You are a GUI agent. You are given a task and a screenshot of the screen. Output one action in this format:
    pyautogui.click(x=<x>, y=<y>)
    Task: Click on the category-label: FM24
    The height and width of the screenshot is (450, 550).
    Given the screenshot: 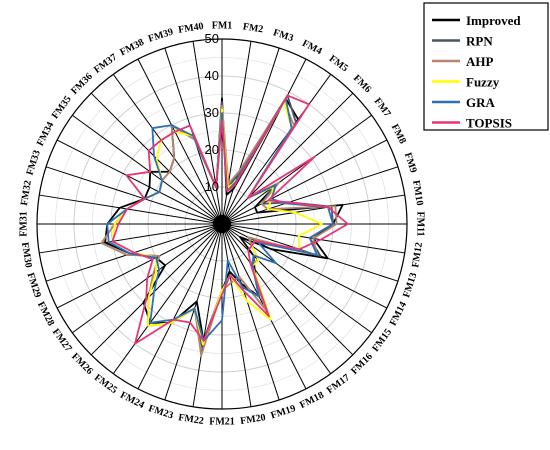 What is the action you would take?
    pyautogui.click(x=132, y=400)
    